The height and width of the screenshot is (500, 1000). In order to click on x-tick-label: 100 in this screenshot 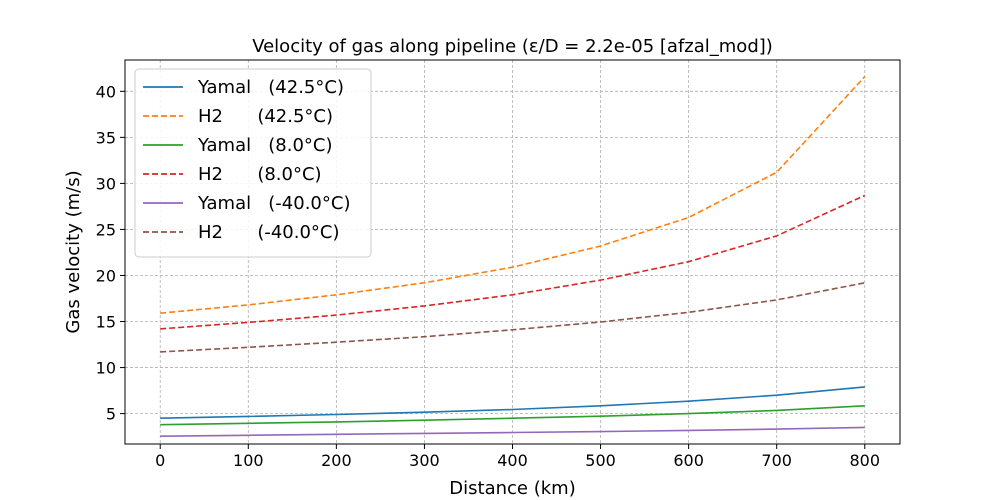, I will do `click(248, 460)`.